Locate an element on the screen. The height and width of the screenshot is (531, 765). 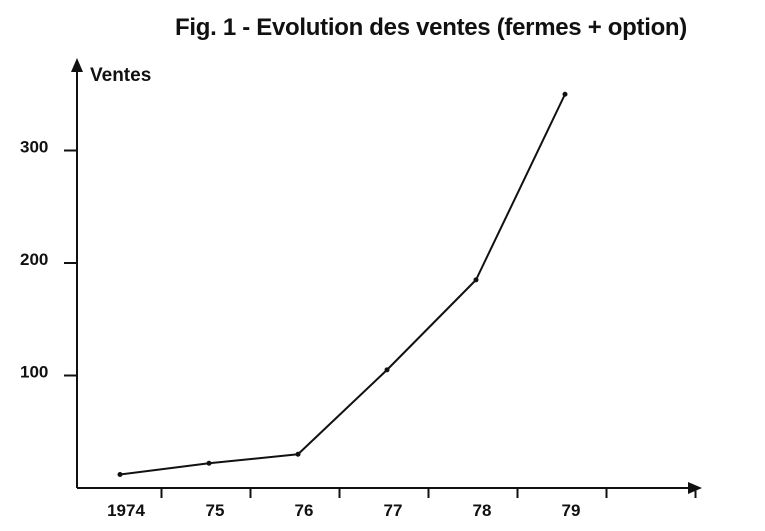
x-ticks: 1974 75 76 77 78 79 is located at coordinates (402, 504).